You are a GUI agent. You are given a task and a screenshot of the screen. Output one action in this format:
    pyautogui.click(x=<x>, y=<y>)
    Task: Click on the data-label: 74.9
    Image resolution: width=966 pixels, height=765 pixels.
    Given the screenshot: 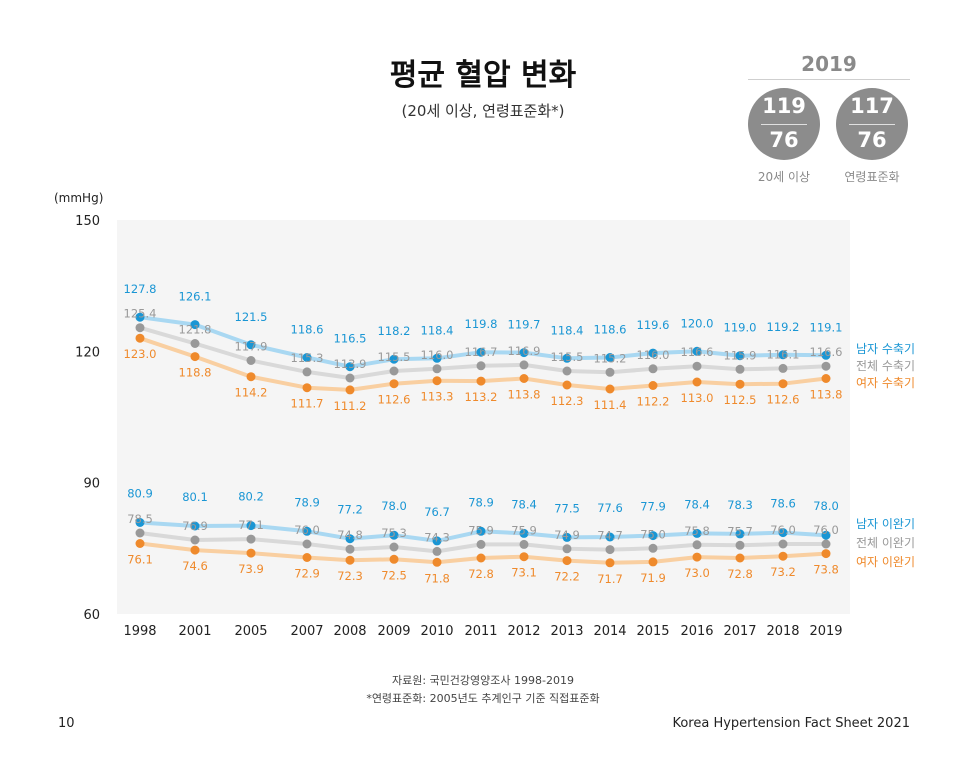 What is the action you would take?
    pyautogui.click(x=567, y=535)
    